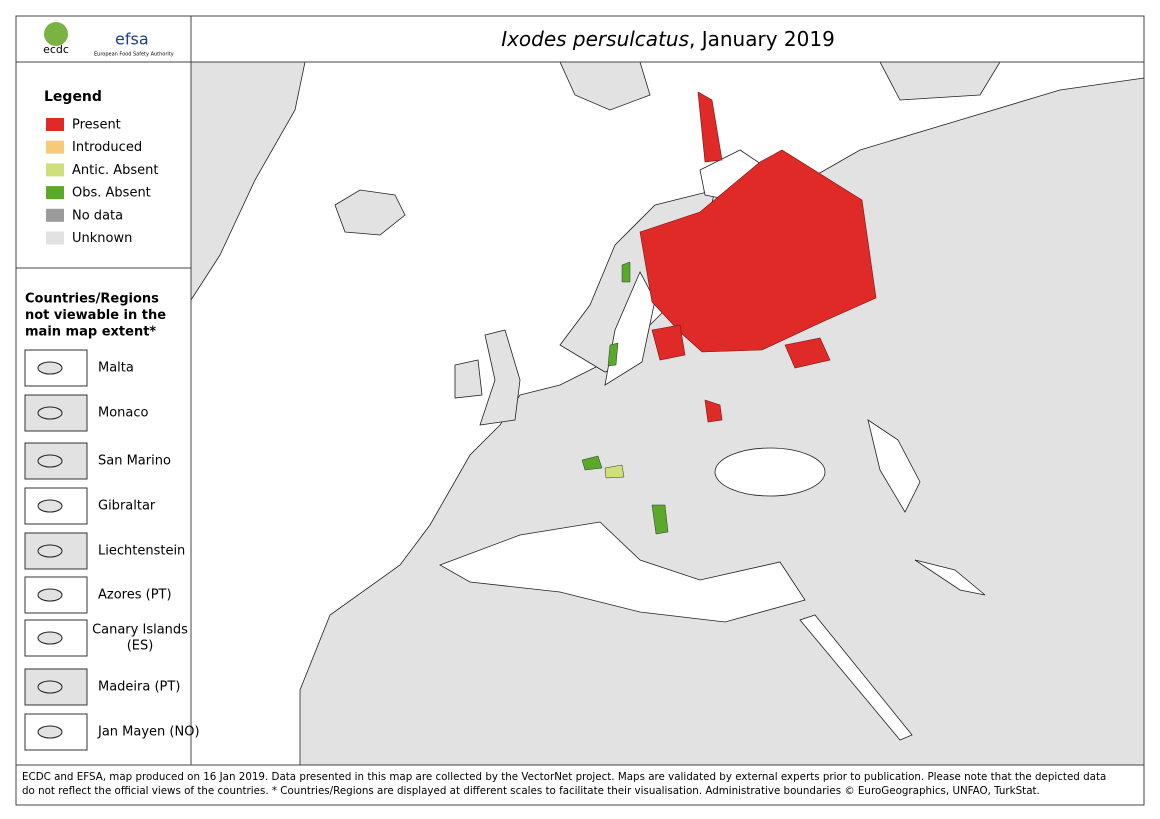  I want to click on ecdc-text: ecdc, so click(56, 49).